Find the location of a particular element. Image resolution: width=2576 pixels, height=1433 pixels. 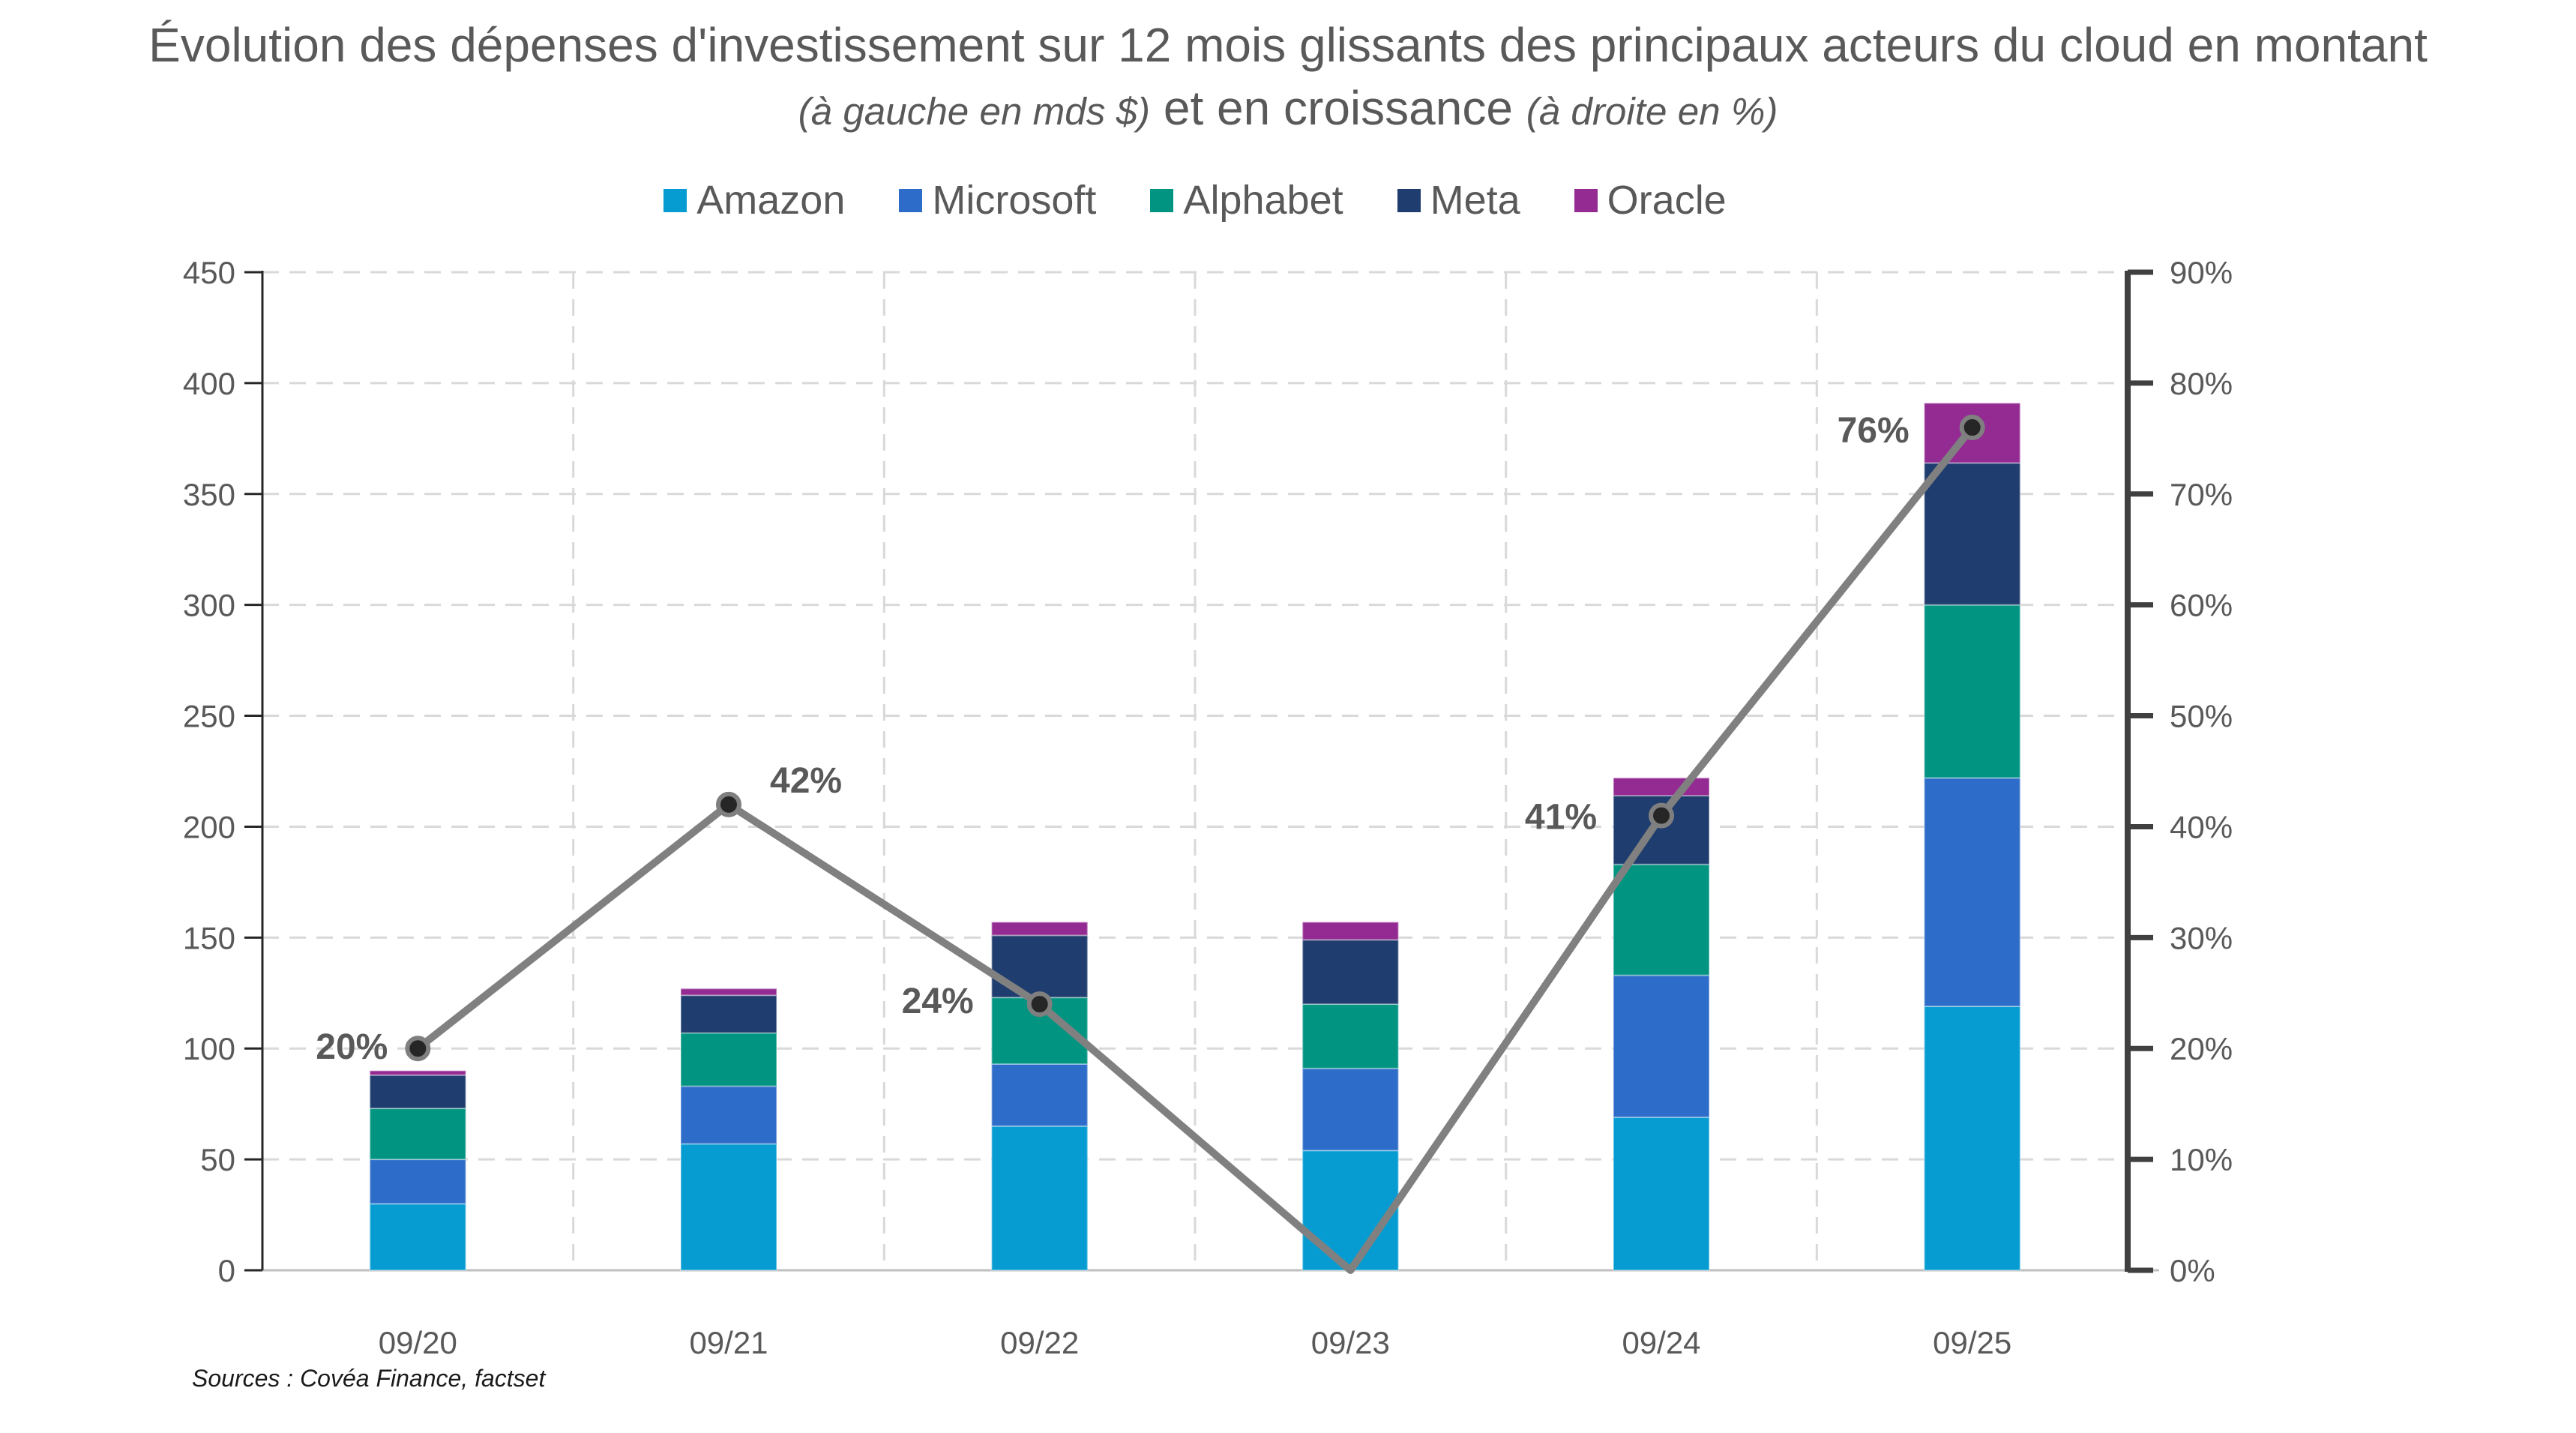

legend-item-microsoft: Microsoft is located at coordinates (997, 200).